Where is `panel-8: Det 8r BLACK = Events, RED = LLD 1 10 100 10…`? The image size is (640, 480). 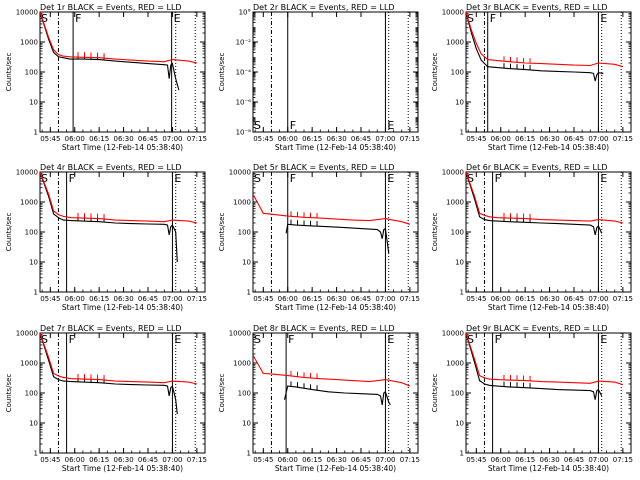
panel-8: Det 8r BLACK = Events, RED = LLD 1 10 100 10… is located at coordinates (319, 398).